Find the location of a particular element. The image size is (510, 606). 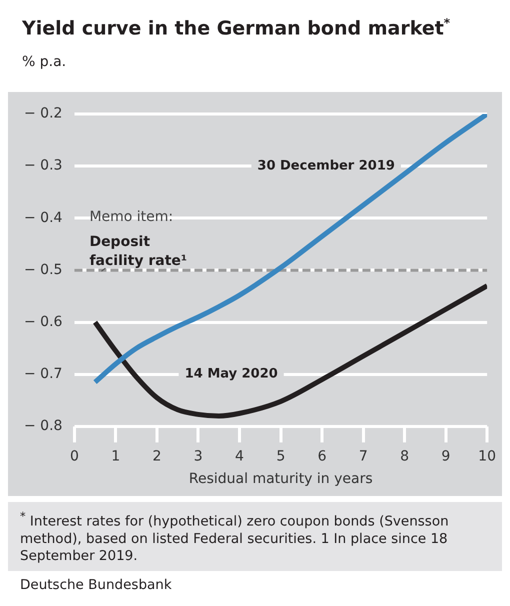

y-tick-label: − 0.8 is located at coordinates (43, 426).